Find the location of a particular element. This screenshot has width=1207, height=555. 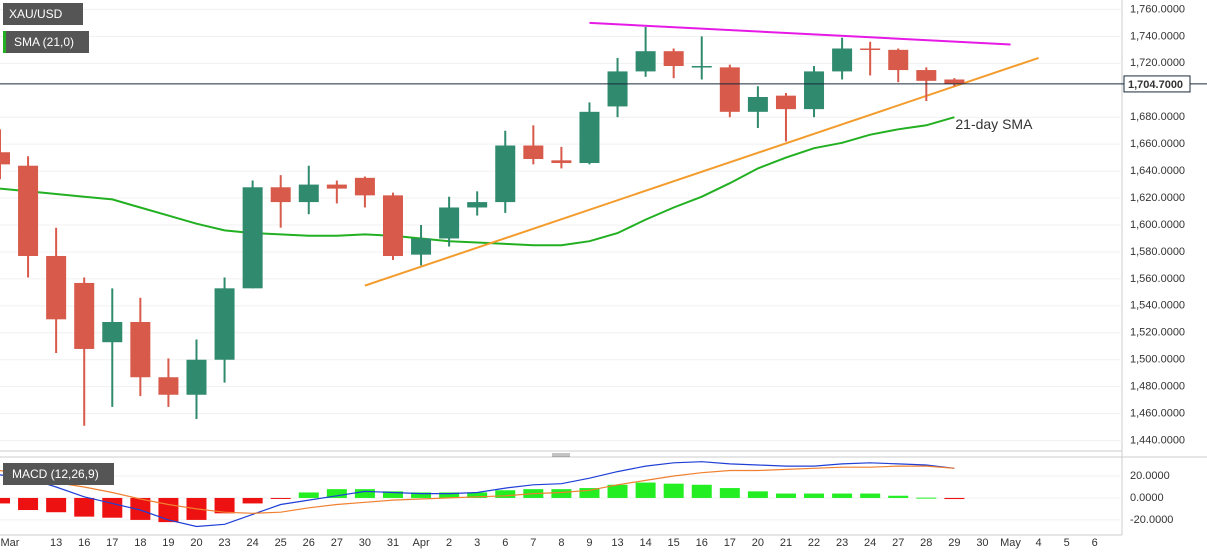

x-tick-label: 18 is located at coordinates (140, 543).